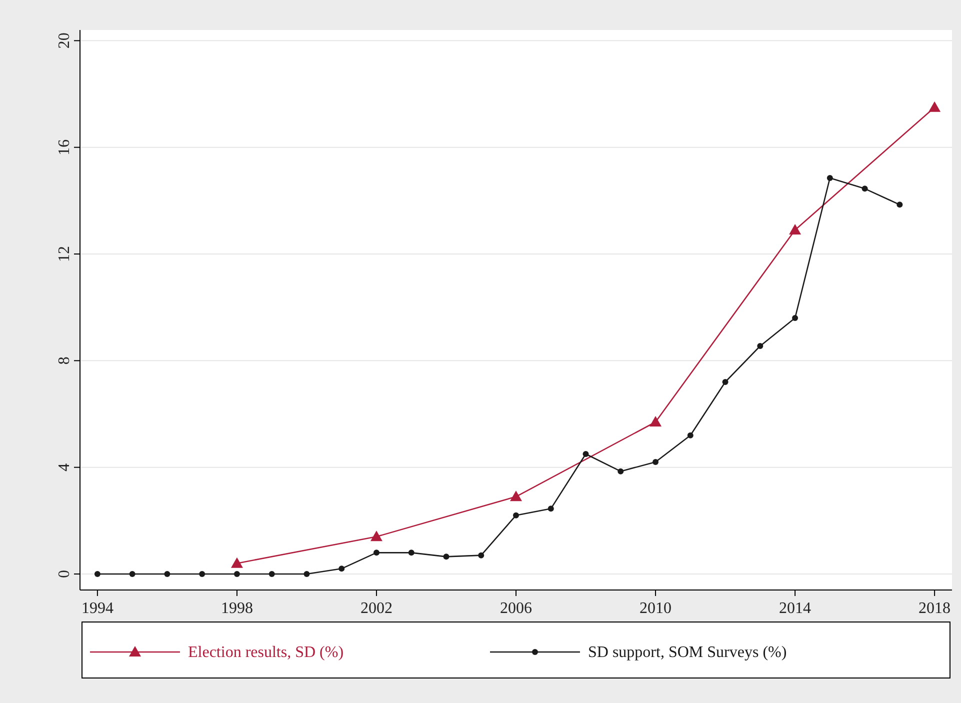 The width and height of the screenshot is (961, 703). What do you see at coordinates (266, 652) in the screenshot?
I see `text: Election results, SD (%)` at bounding box center [266, 652].